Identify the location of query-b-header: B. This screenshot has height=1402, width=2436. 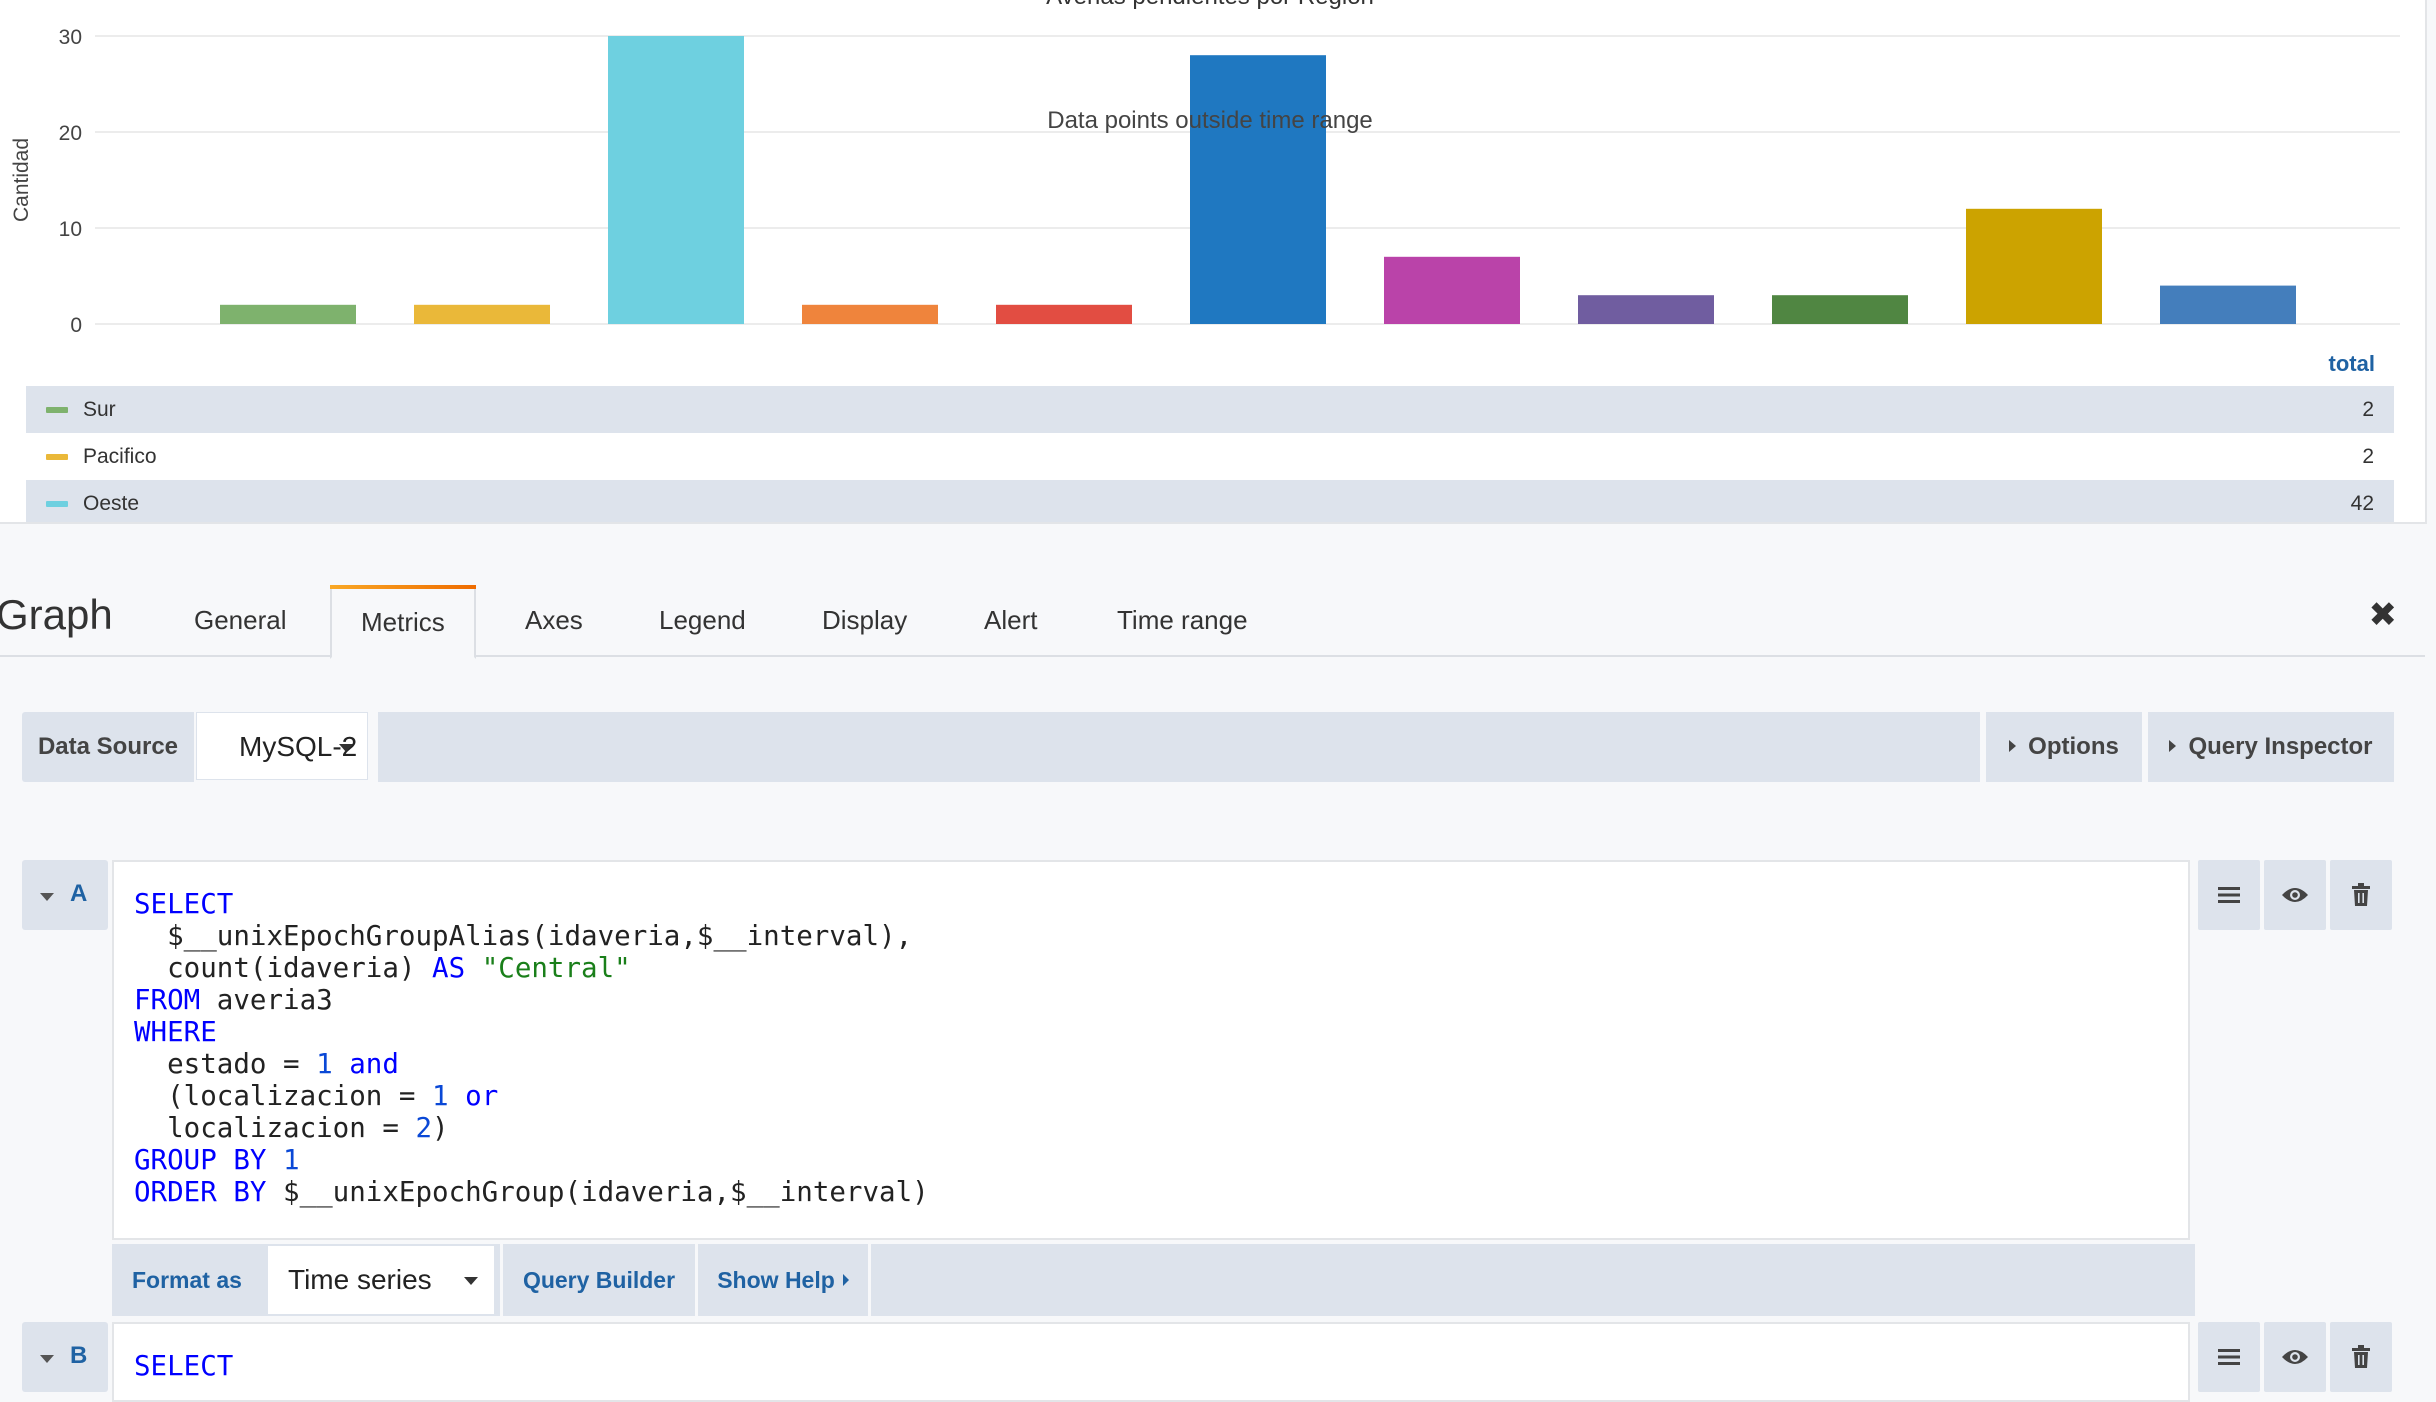
(65, 1357).